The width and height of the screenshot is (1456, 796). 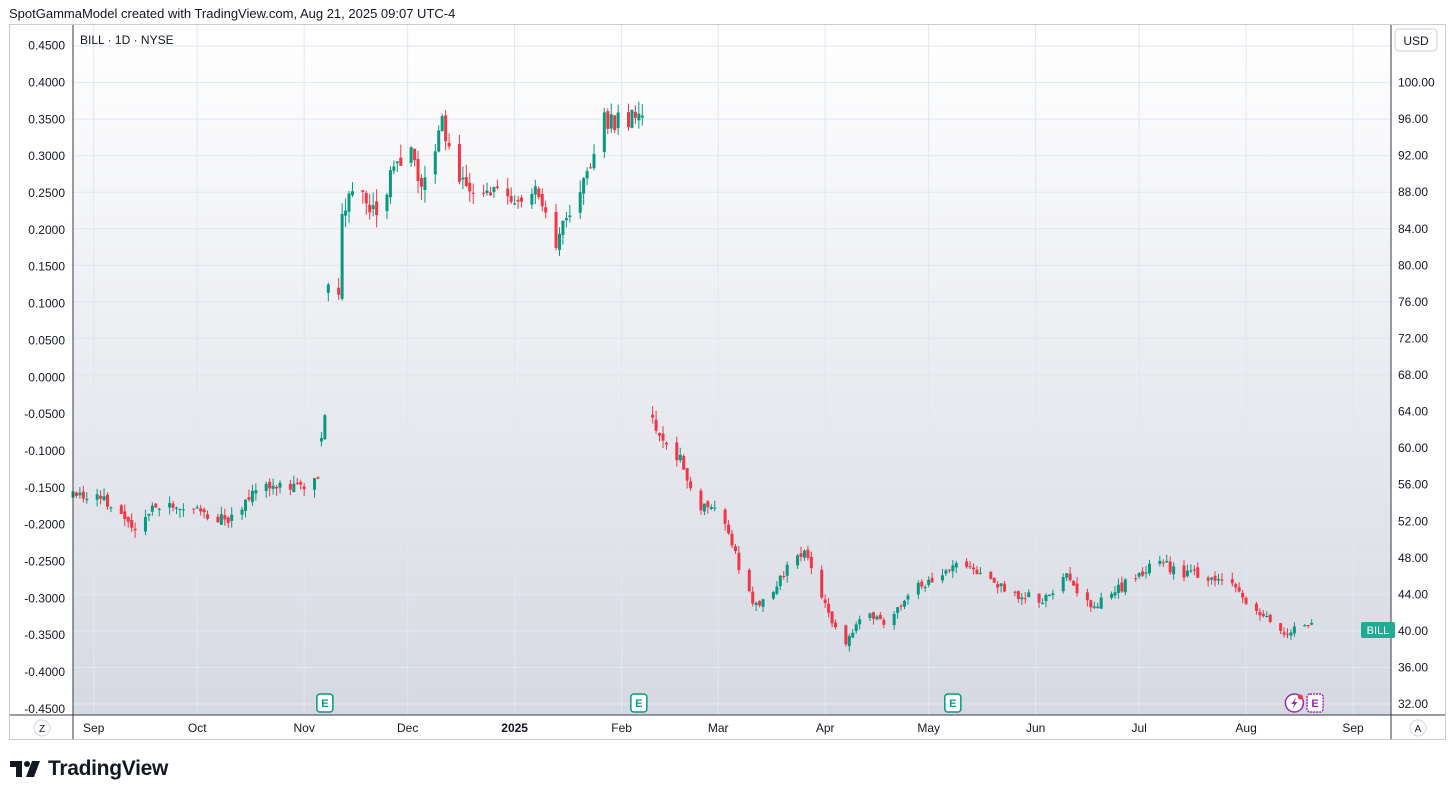 I want to click on right-axis-tick-label: 72.00, so click(x=1413, y=338).